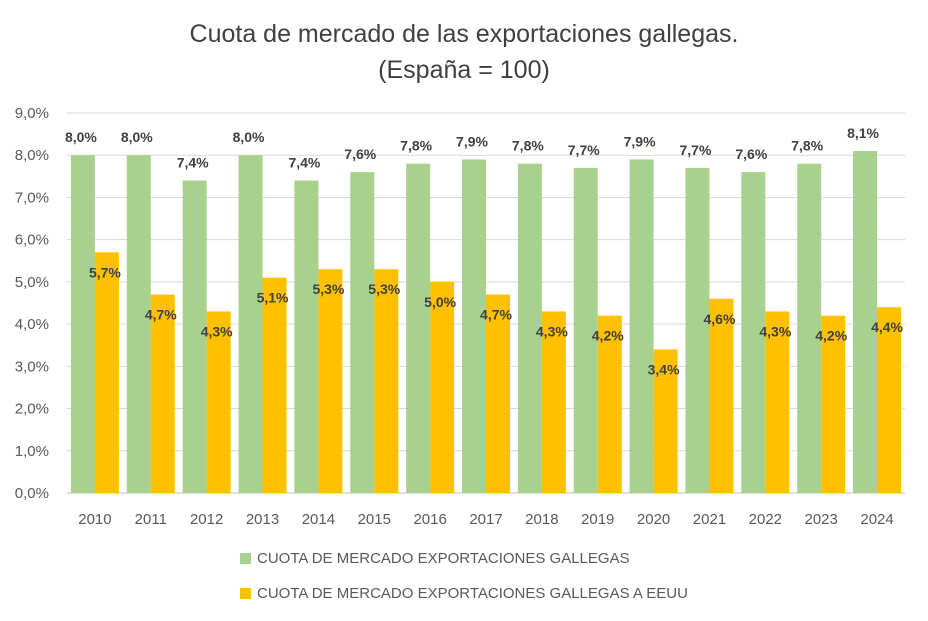 This screenshot has height=621, width=928. Describe the element at coordinates (374, 519) in the screenshot. I see `x-tick-label: 2015` at that location.